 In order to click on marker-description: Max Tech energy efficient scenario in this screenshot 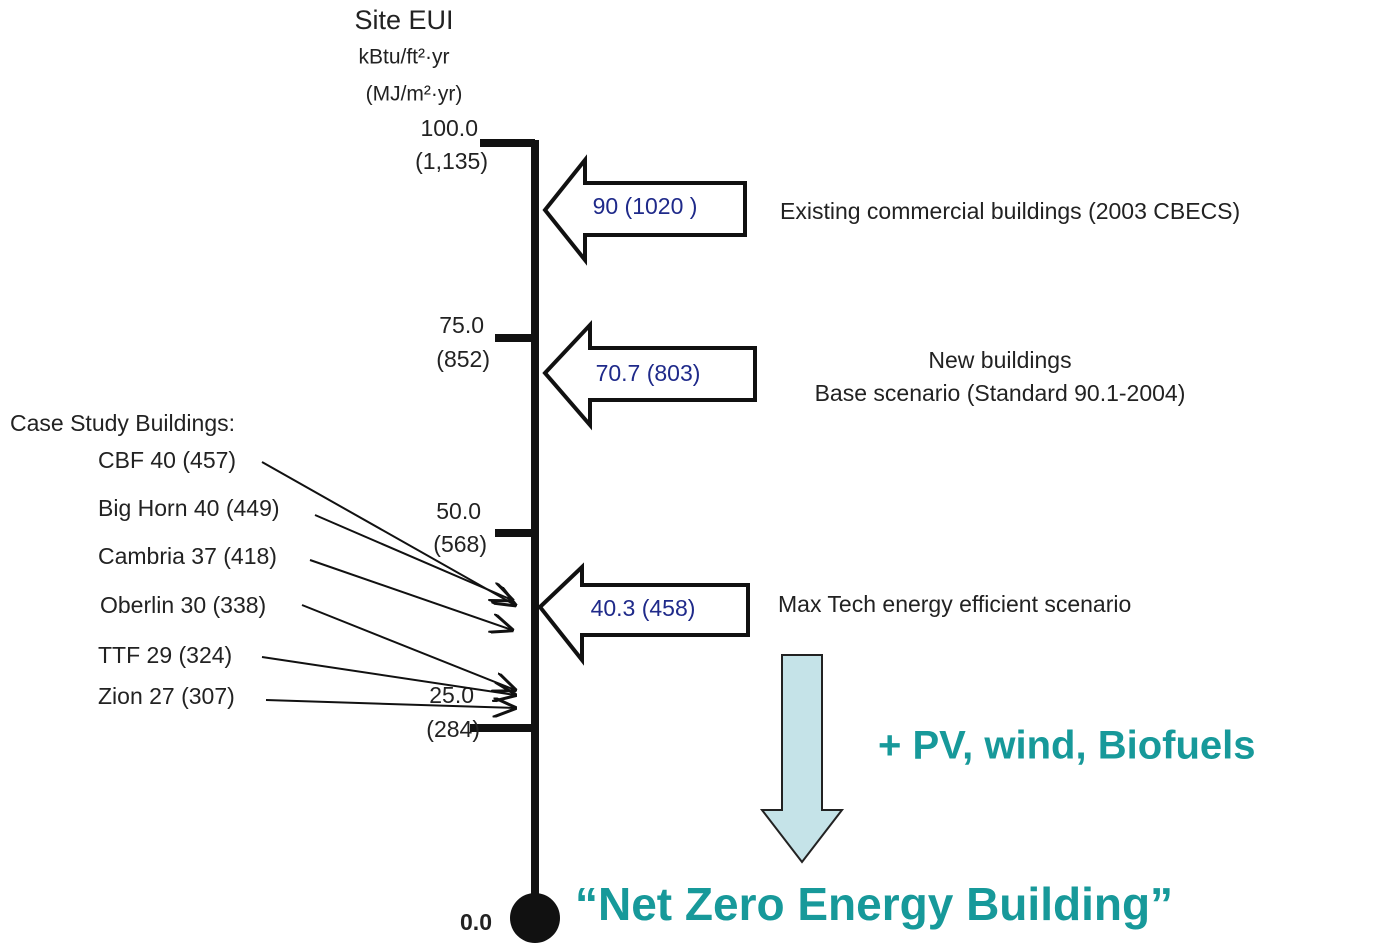, I will do `click(954, 604)`.